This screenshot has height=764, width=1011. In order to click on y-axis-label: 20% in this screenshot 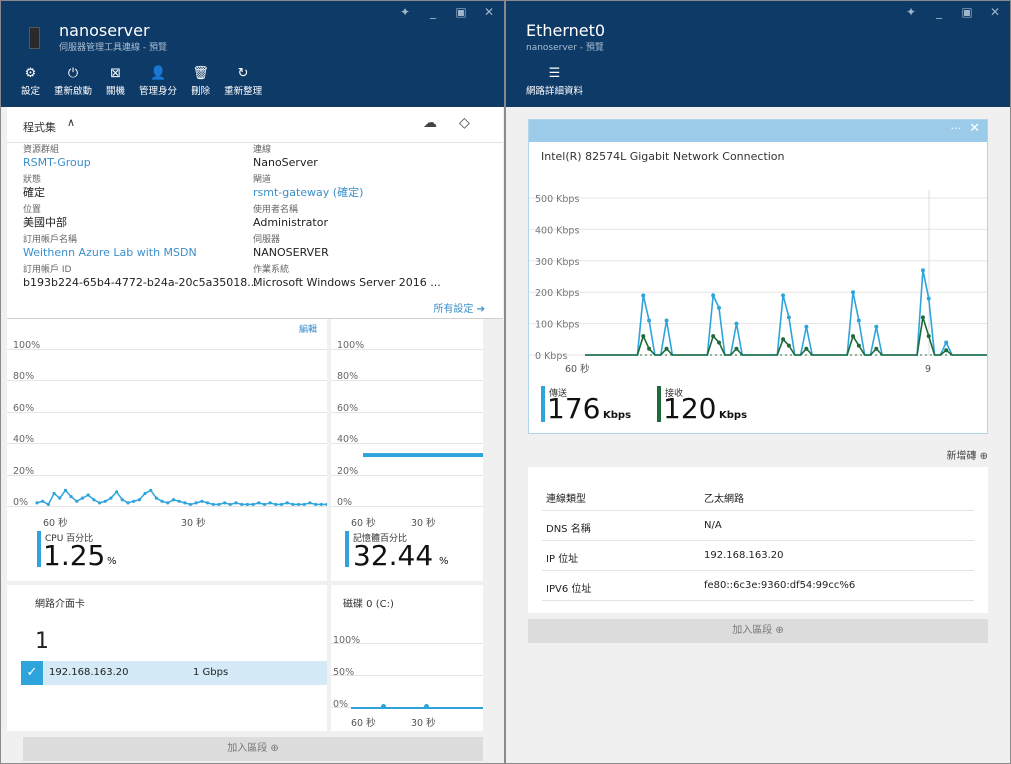, I will do `click(348, 471)`.